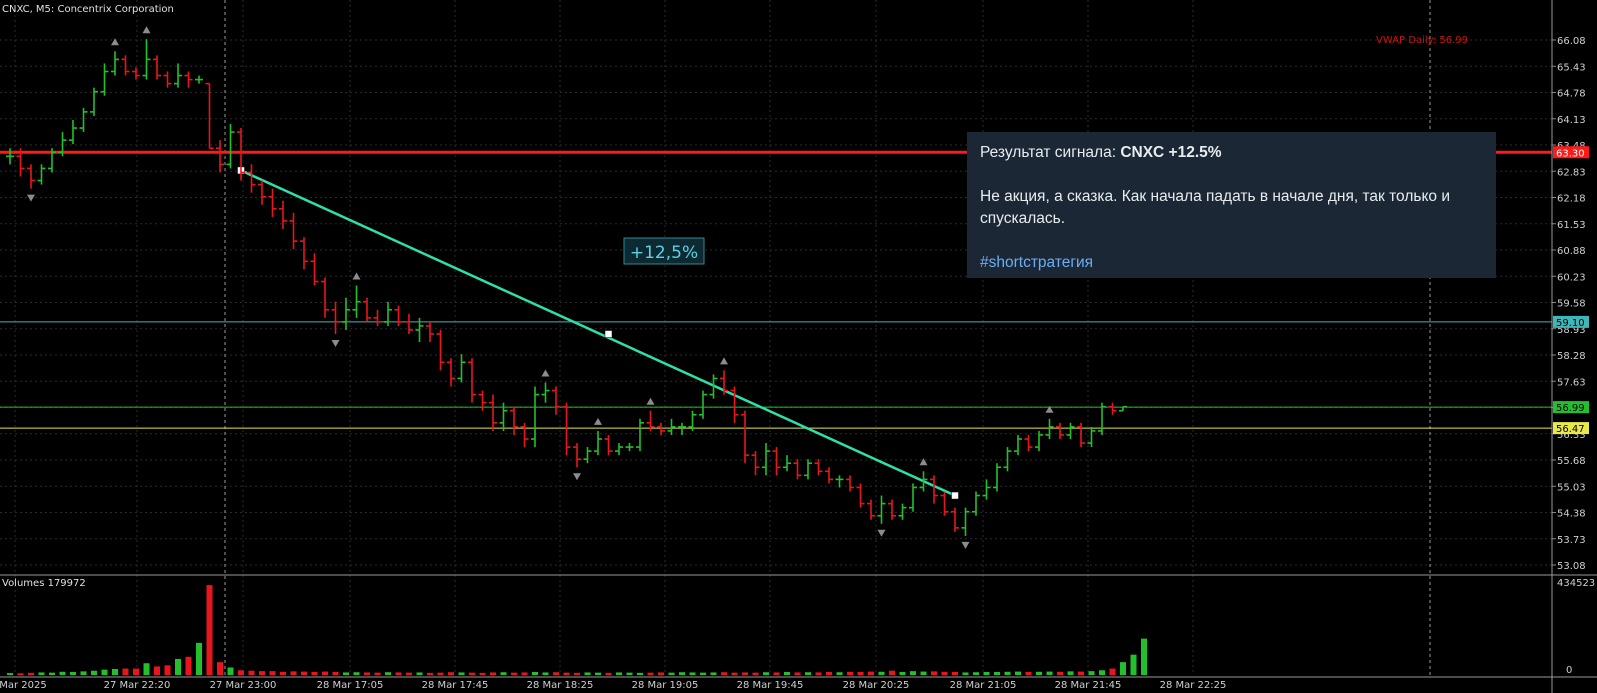  What do you see at coordinates (23, 685) in the screenshot?
I see `time-tick-label: 27 Mar 2025` at bounding box center [23, 685].